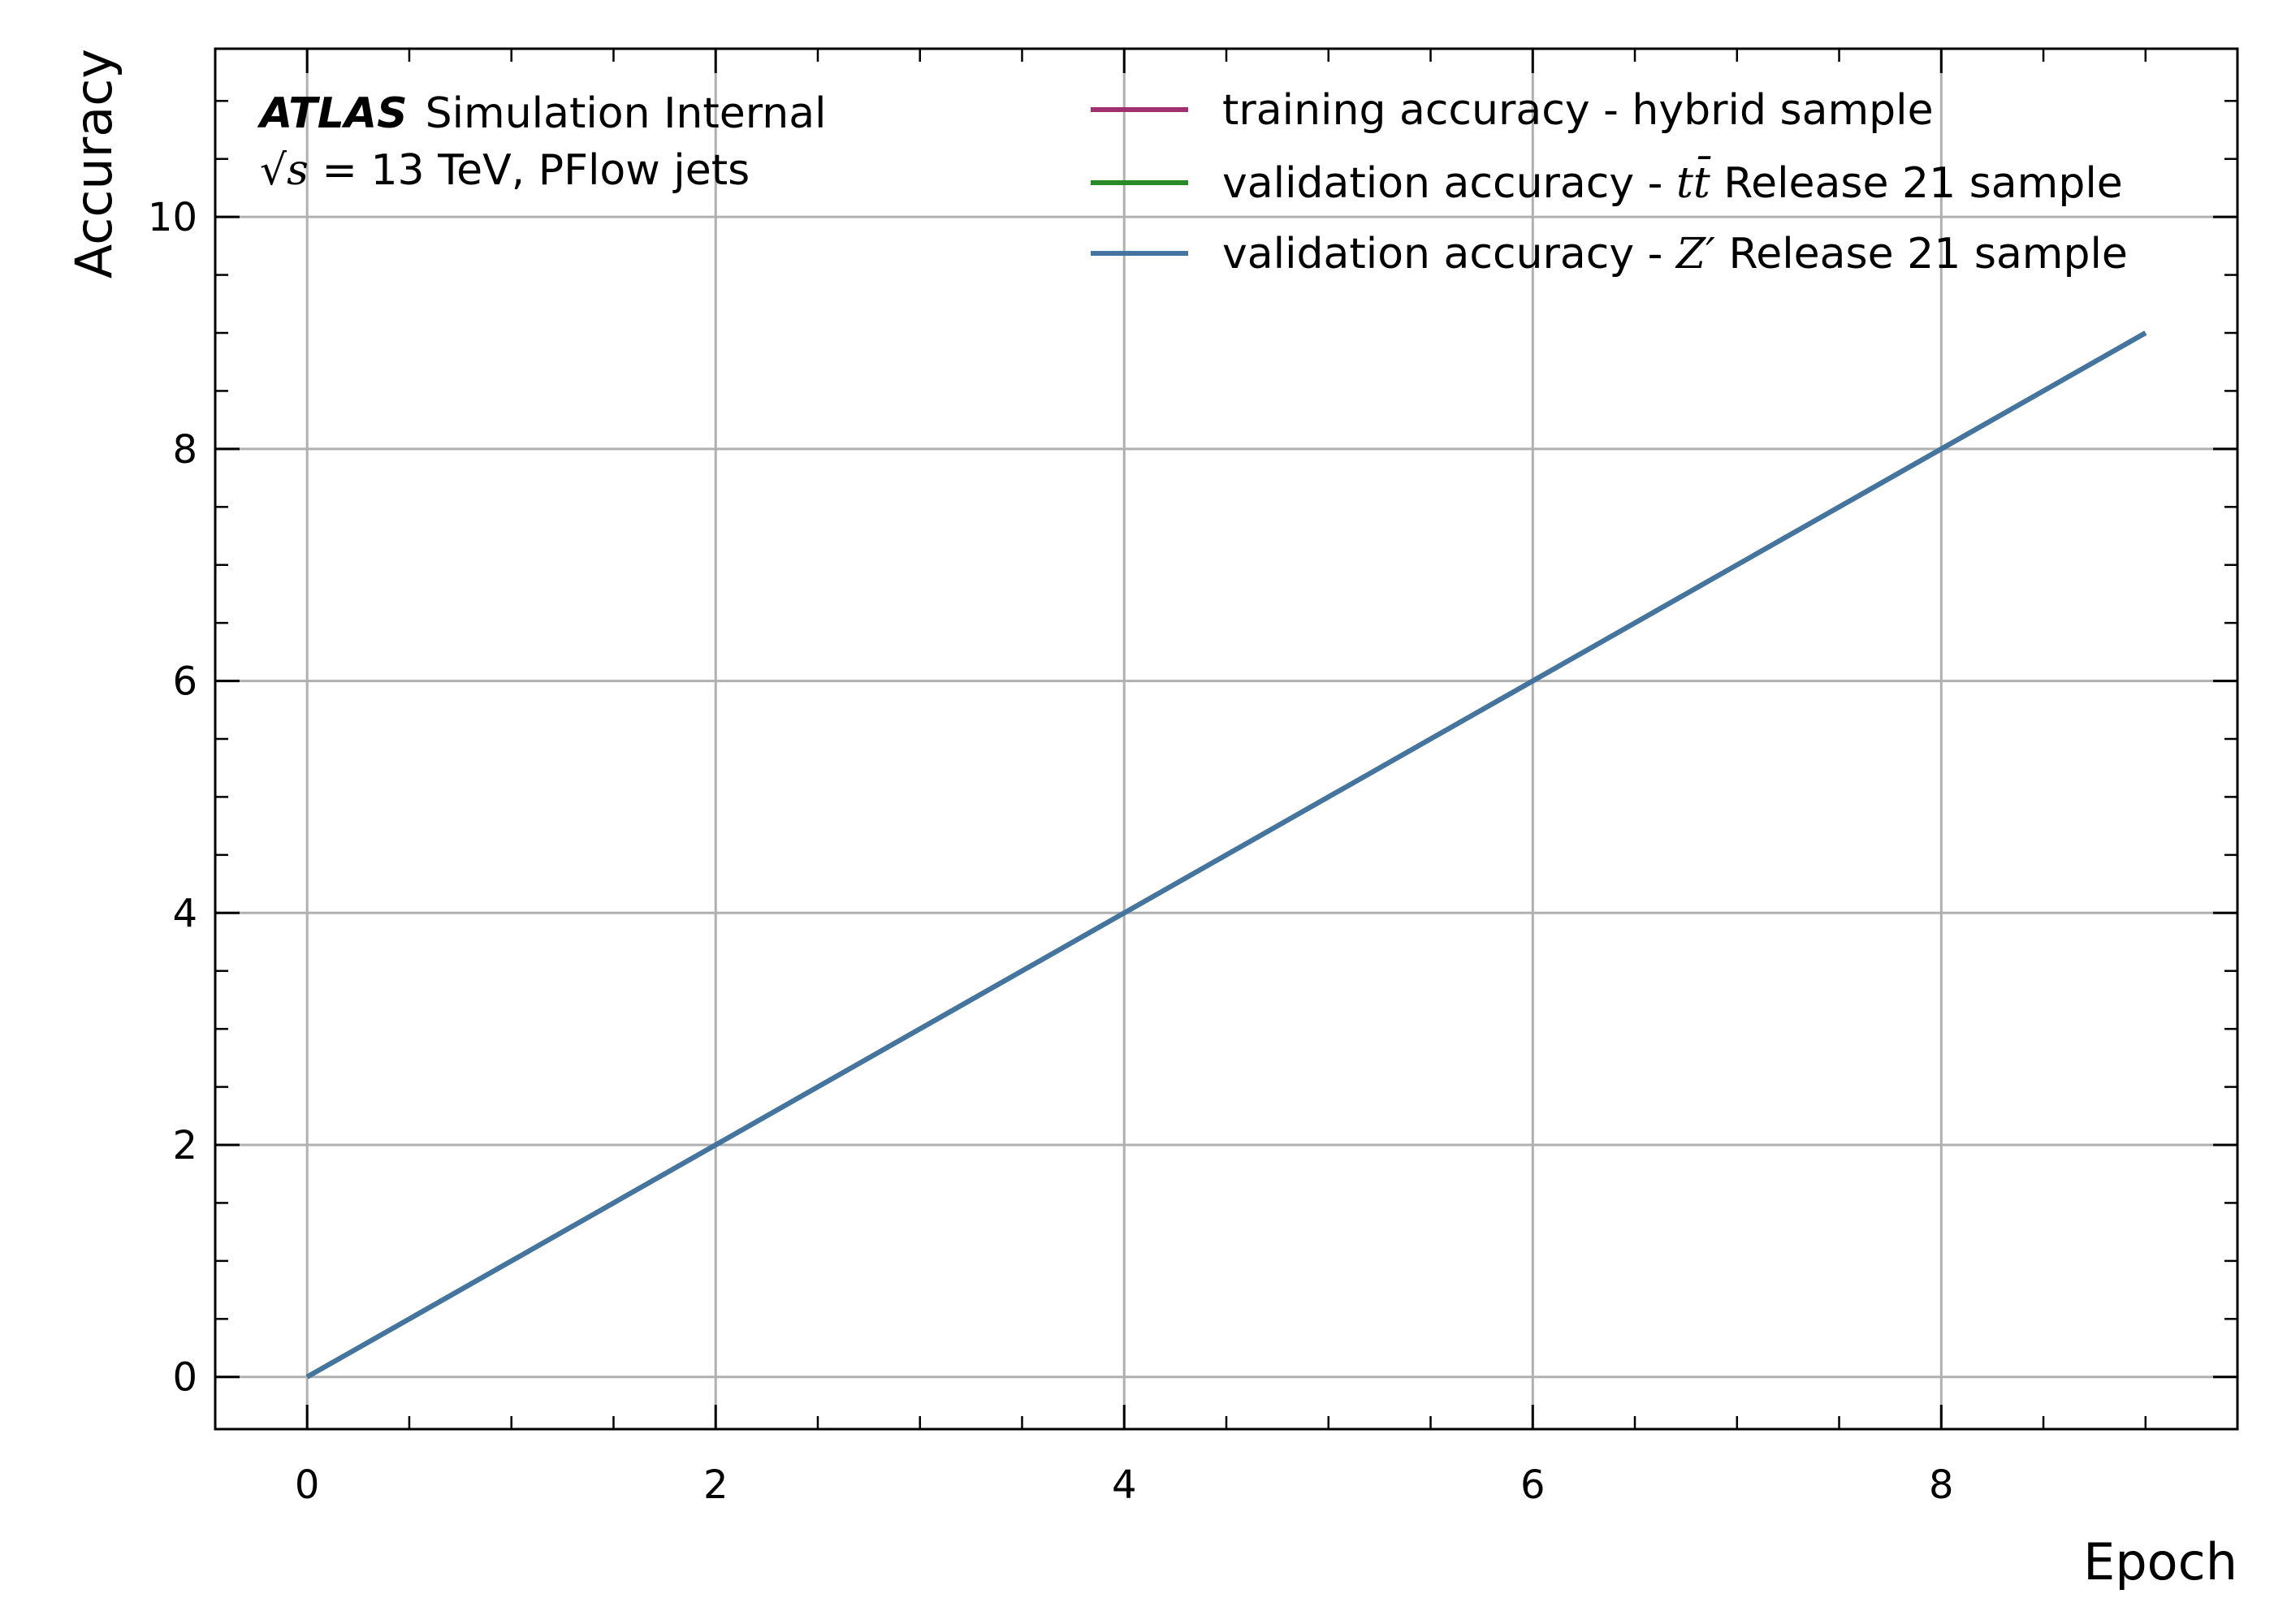 This screenshot has width=2274, height=1624. I want to click on atlas-line-1: ATLAS Simulation Internal, so click(542, 114).